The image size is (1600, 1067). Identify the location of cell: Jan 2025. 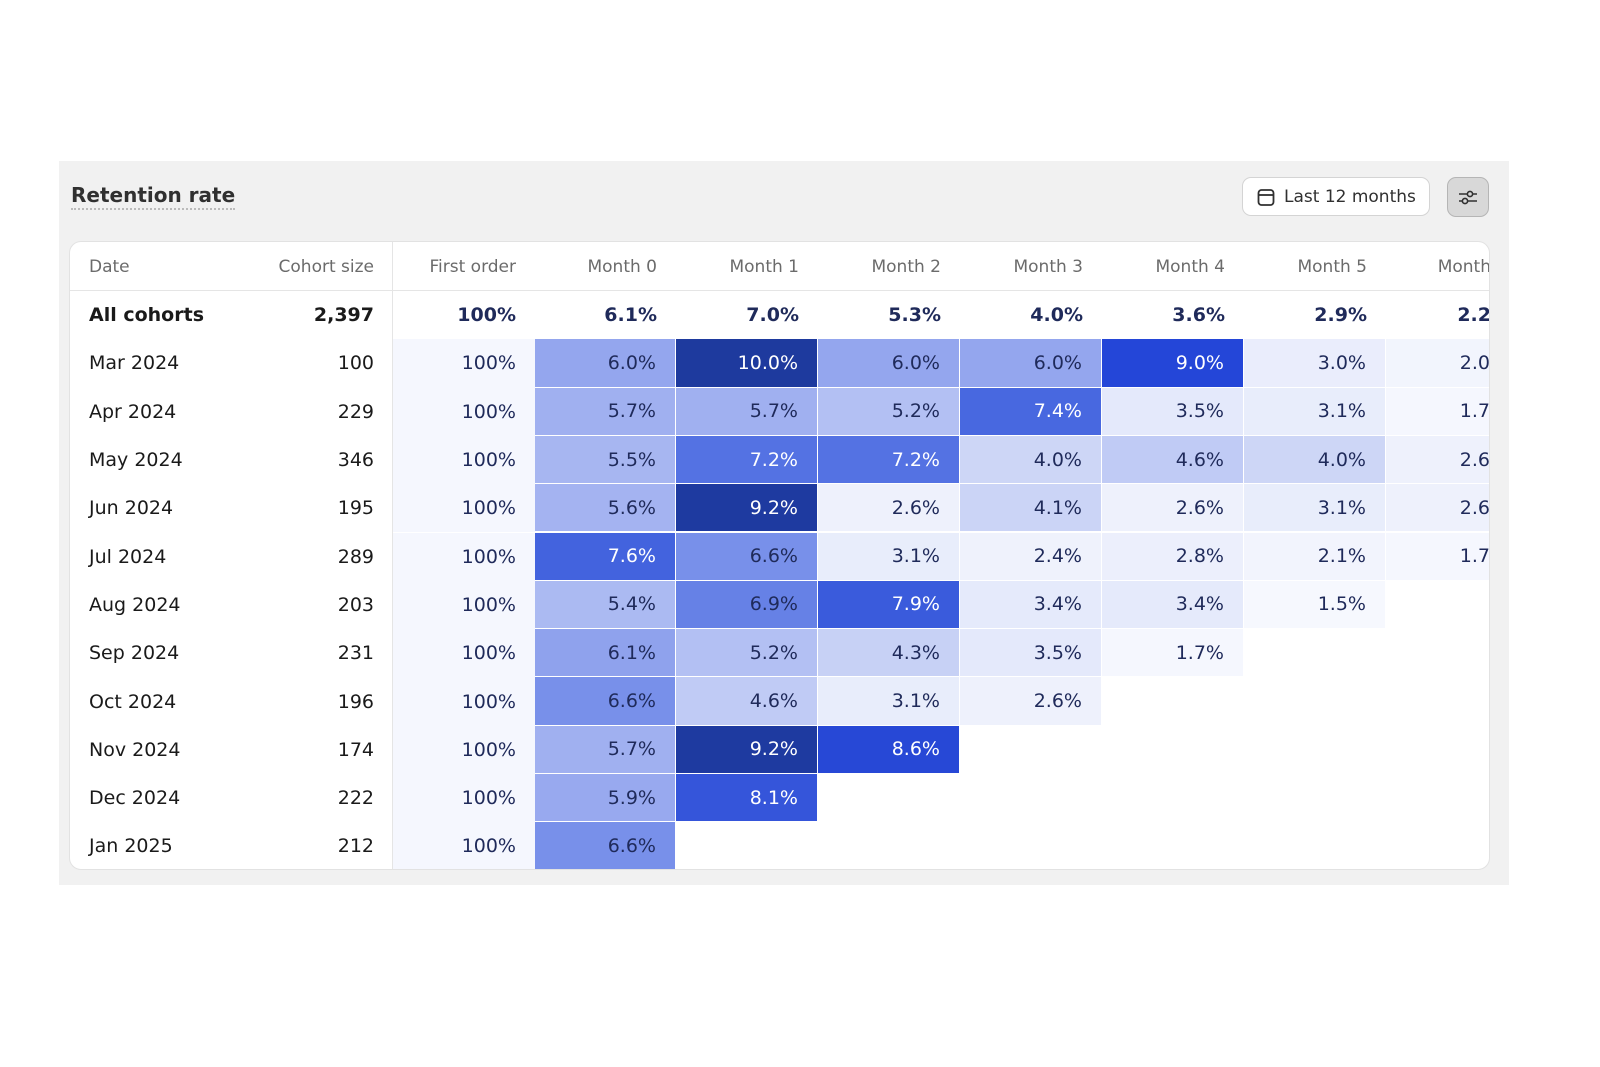
(131, 846).